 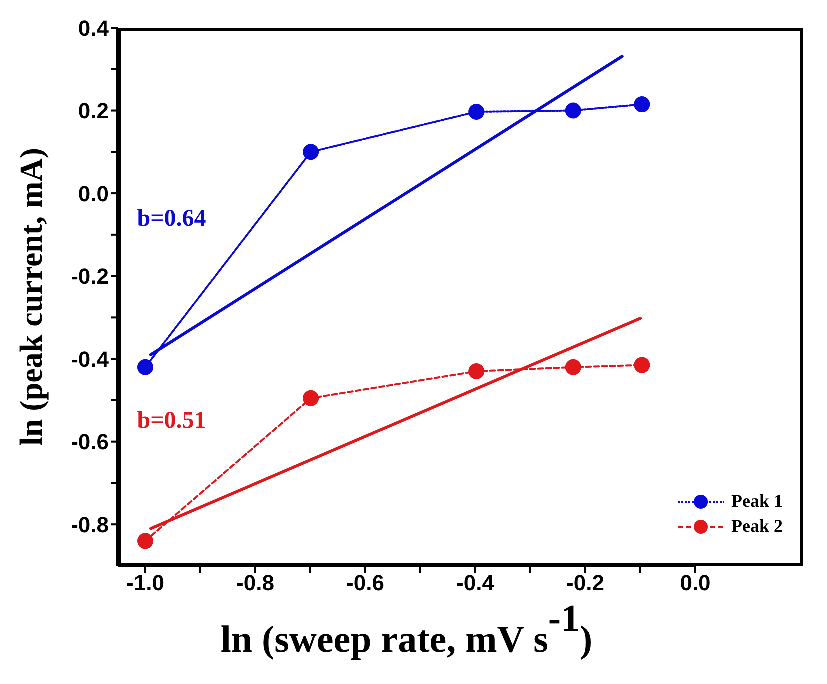 I want to click on legend-label: Peak 1, so click(x=757, y=501).